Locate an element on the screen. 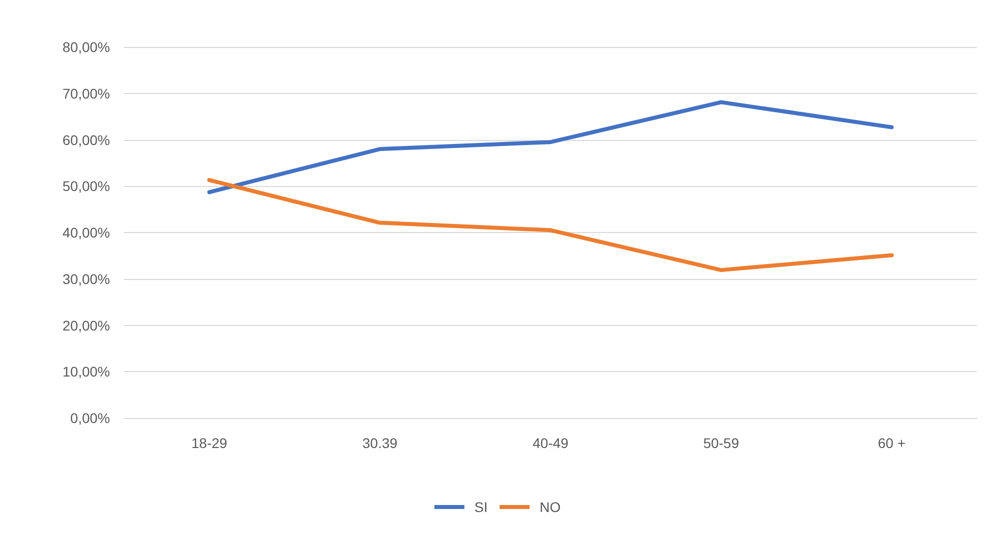 The height and width of the screenshot is (537, 995). y-tick-label: 40,00% is located at coordinates (86, 232).